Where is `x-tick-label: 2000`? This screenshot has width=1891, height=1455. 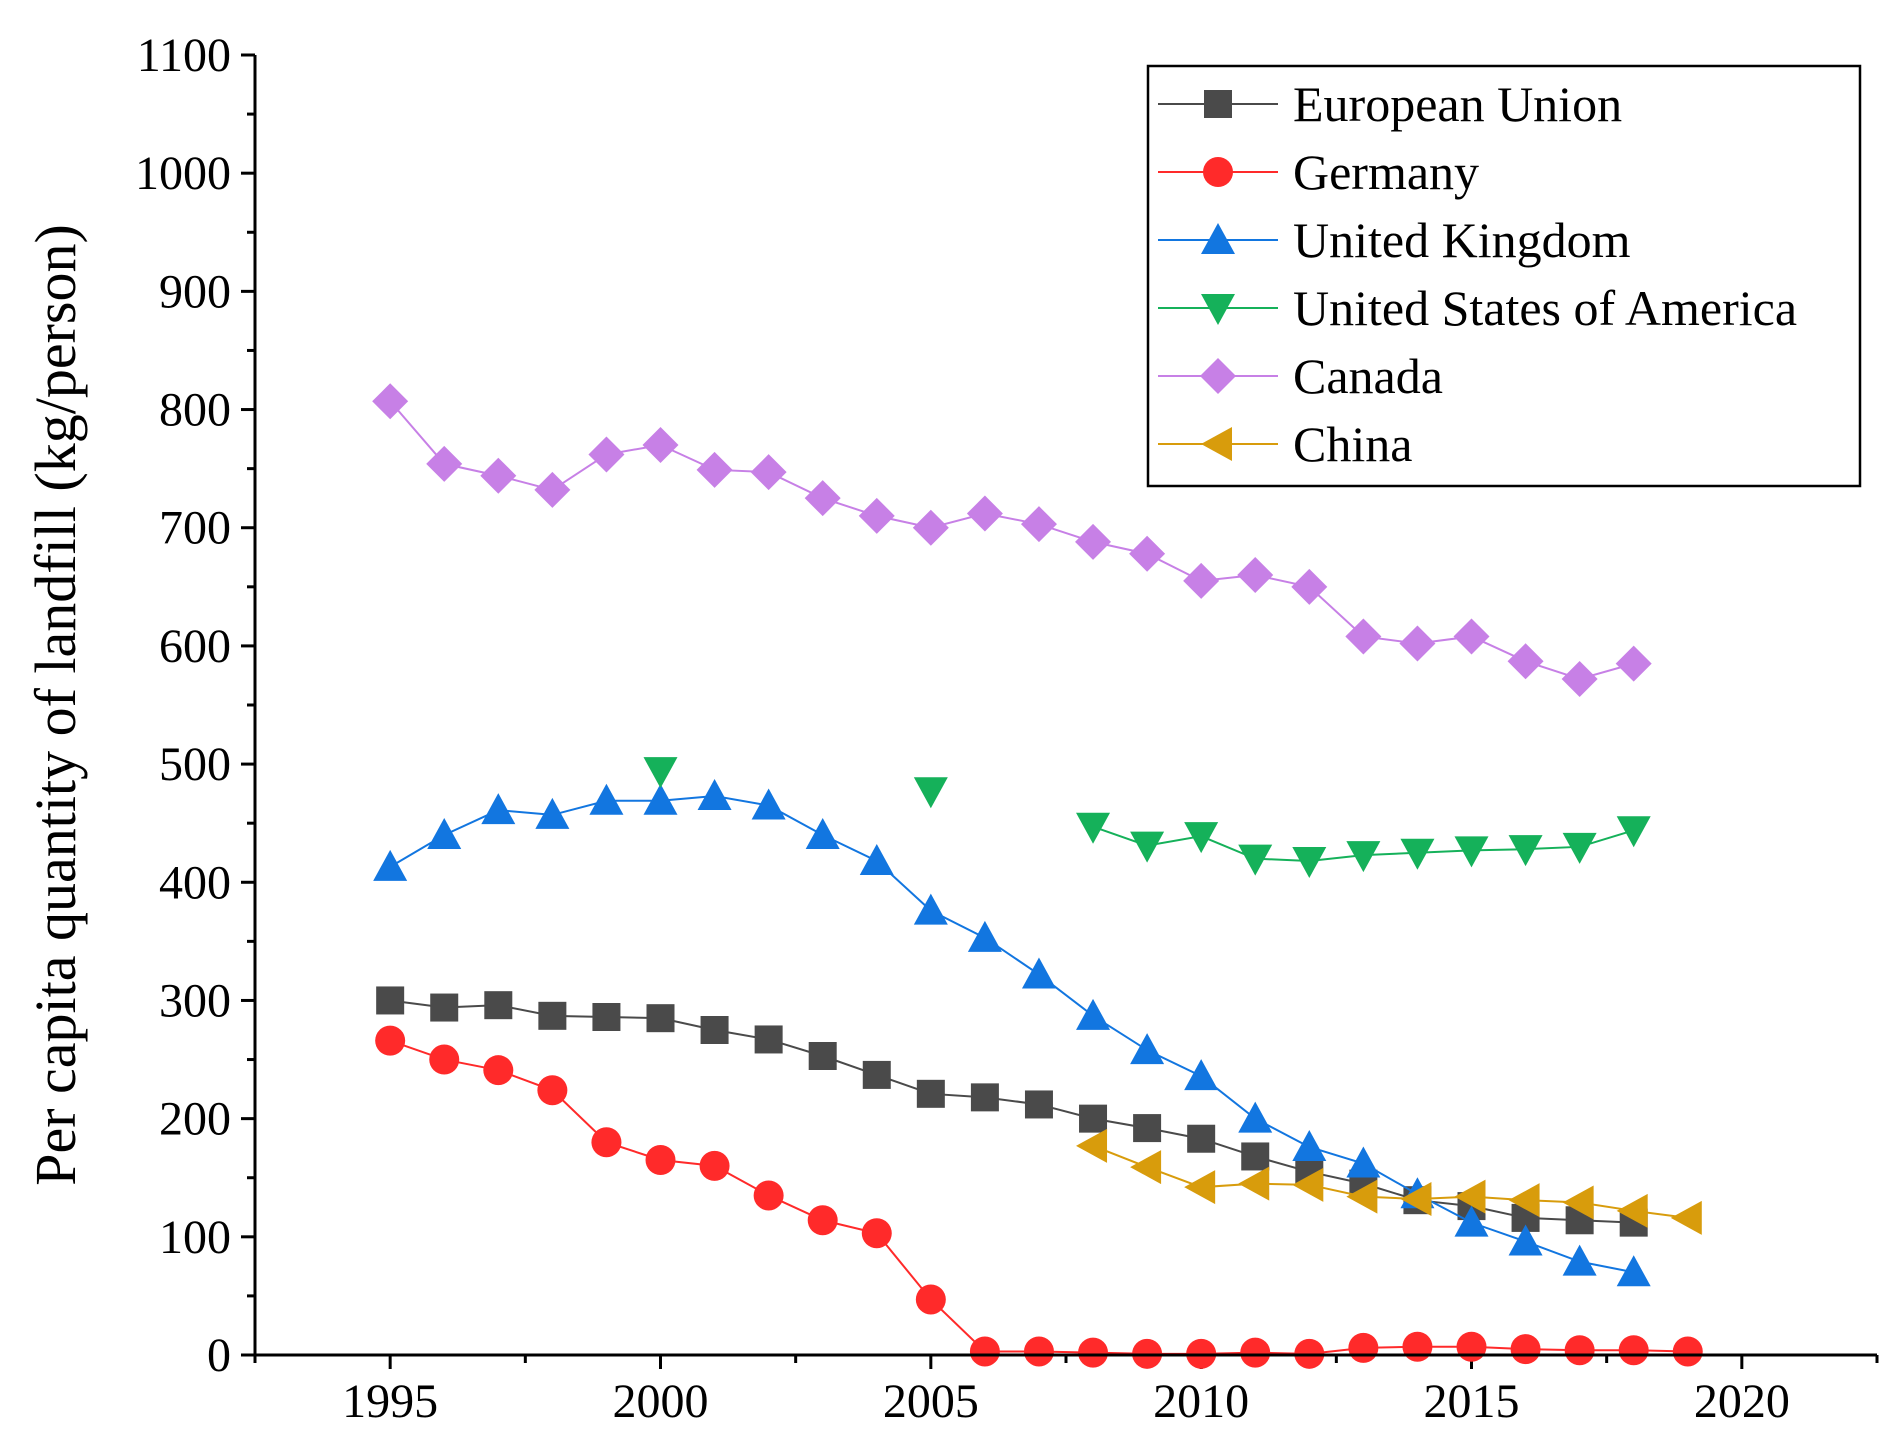 x-tick-label: 2000 is located at coordinates (661, 1401).